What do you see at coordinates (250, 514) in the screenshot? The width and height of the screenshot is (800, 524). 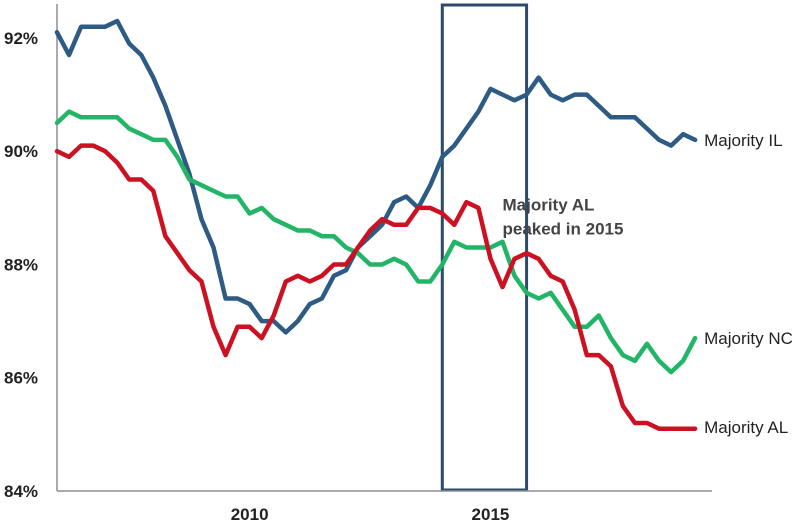 I see `x-tick-label: 2010` at bounding box center [250, 514].